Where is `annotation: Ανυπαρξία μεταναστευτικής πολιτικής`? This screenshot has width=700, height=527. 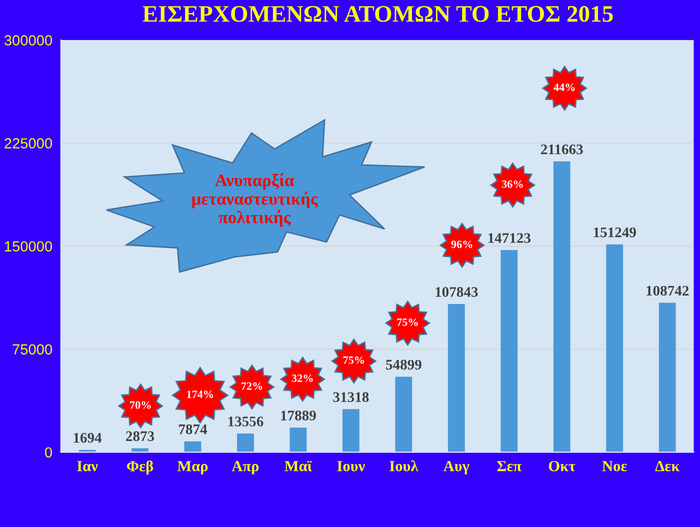 annotation: Ανυπαρξία μεταναστευτικής πολιτικής is located at coordinates (255, 200).